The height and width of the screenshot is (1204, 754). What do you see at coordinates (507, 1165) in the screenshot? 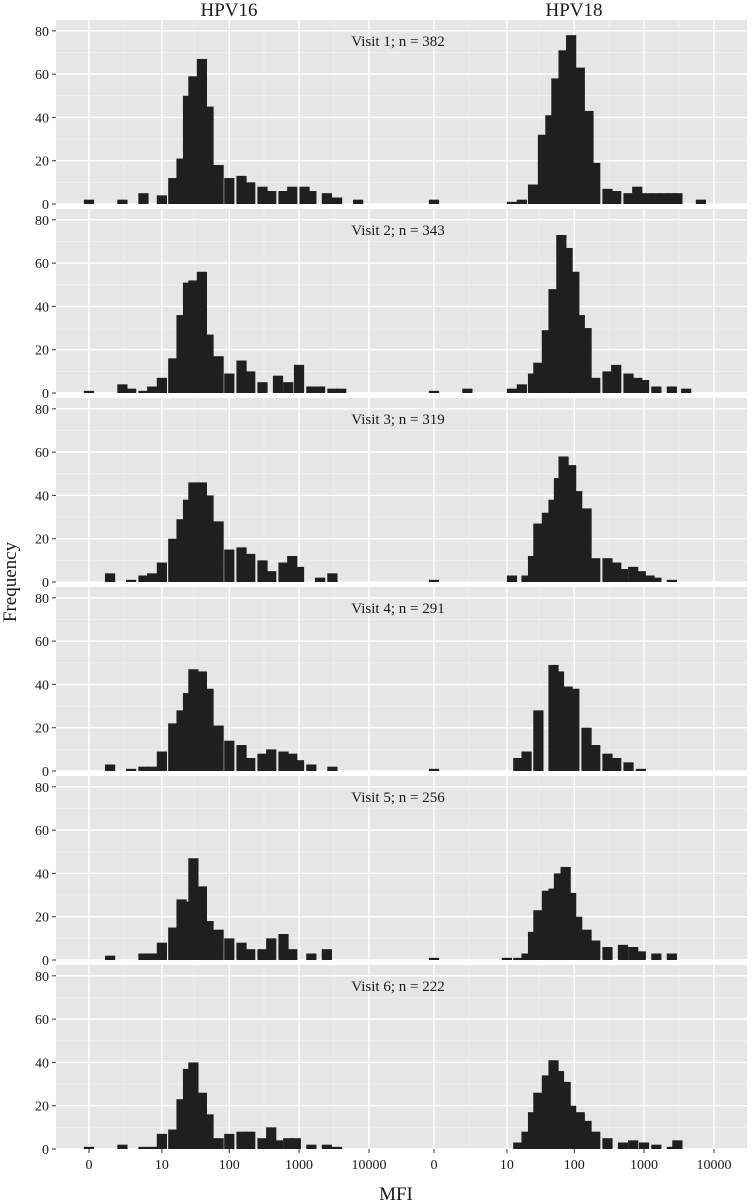
I see `x-tick-label: 10` at bounding box center [507, 1165].